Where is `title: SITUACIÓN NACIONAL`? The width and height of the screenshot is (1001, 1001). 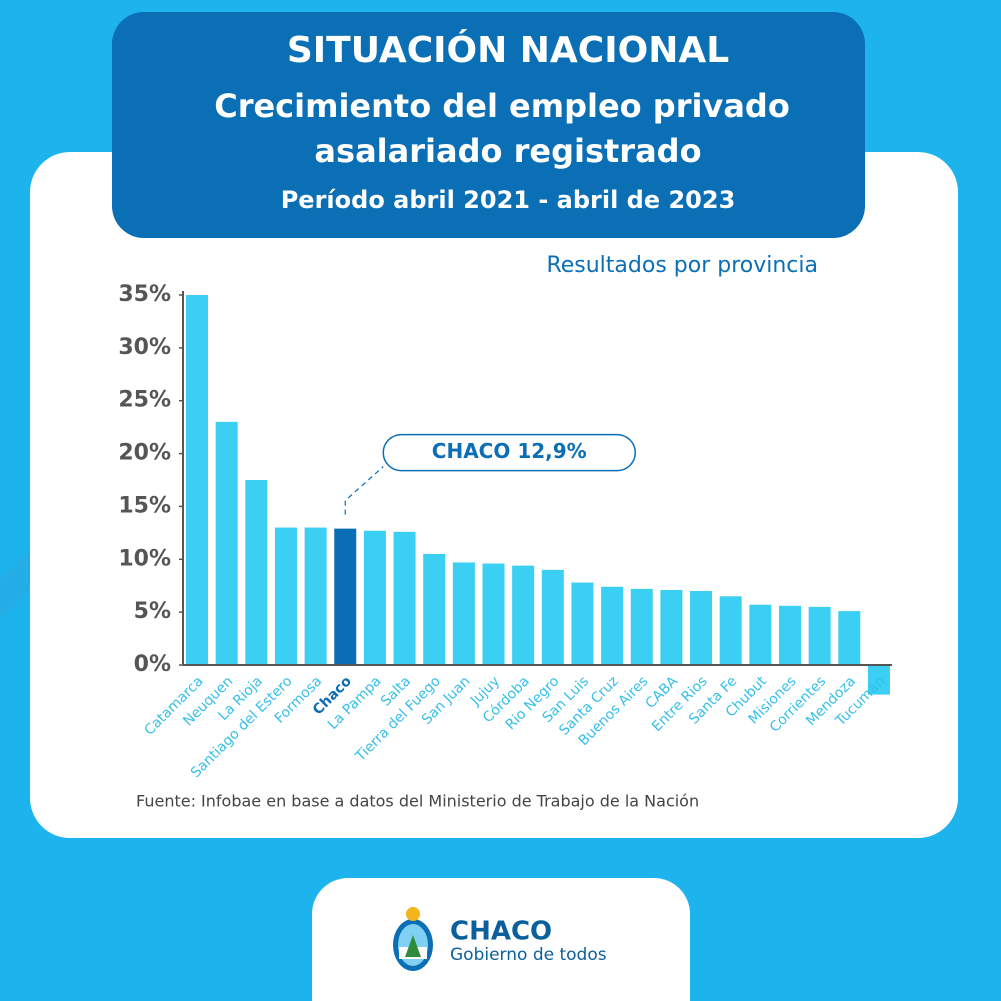 title: SITUACIÓN NACIONAL is located at coordinates (508, 50).